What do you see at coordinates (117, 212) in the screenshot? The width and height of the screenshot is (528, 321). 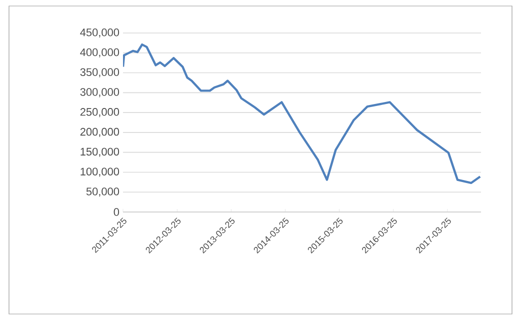 I see `y-tick-label: 0` at bounding box center [117, 212].